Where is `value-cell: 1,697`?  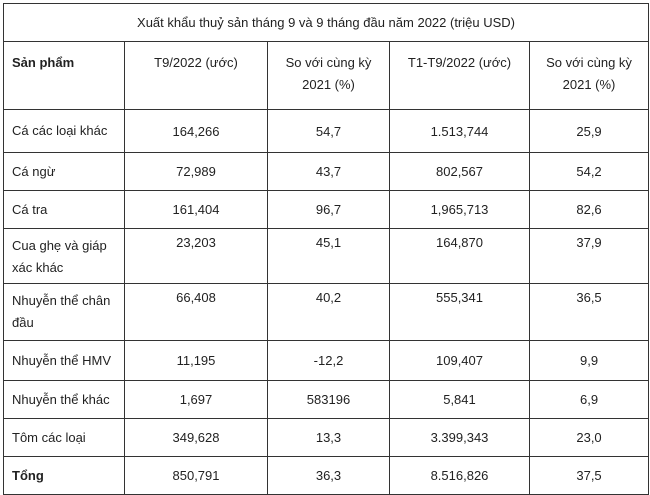 value-cell: 1,697 is located at coordinates (196, 399).